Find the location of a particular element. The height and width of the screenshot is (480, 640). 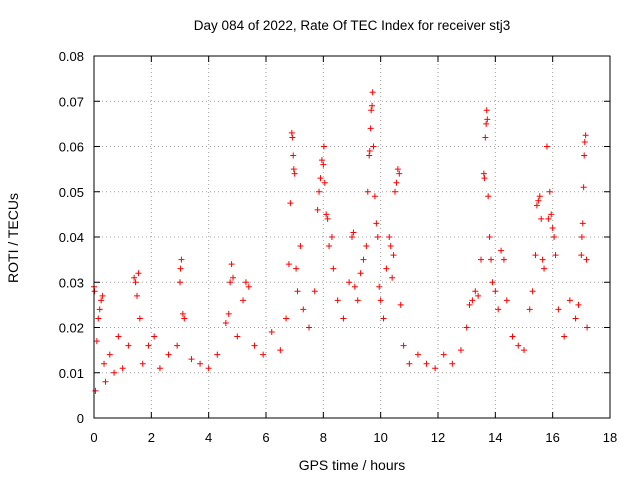

x-tick-label: 2 is located at coordinates (151, 437).